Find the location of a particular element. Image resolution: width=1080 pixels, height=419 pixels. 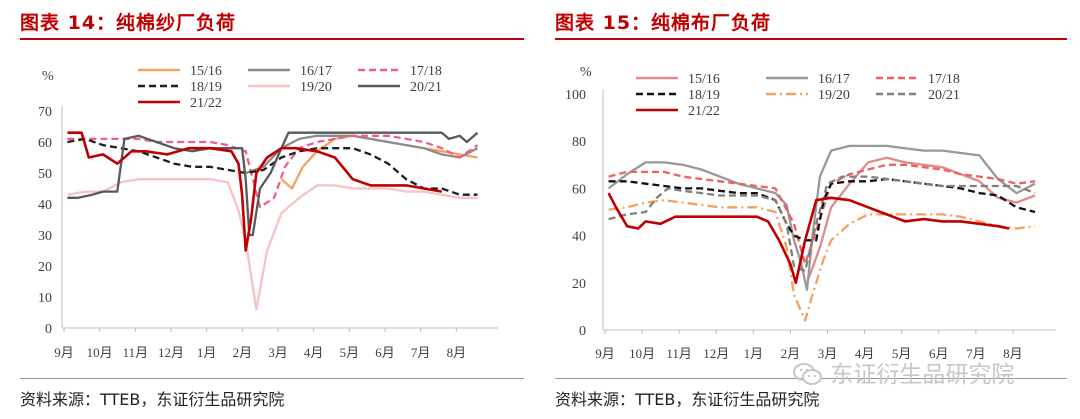

y-tick-label: 50 is located at coordinates (45, 174).